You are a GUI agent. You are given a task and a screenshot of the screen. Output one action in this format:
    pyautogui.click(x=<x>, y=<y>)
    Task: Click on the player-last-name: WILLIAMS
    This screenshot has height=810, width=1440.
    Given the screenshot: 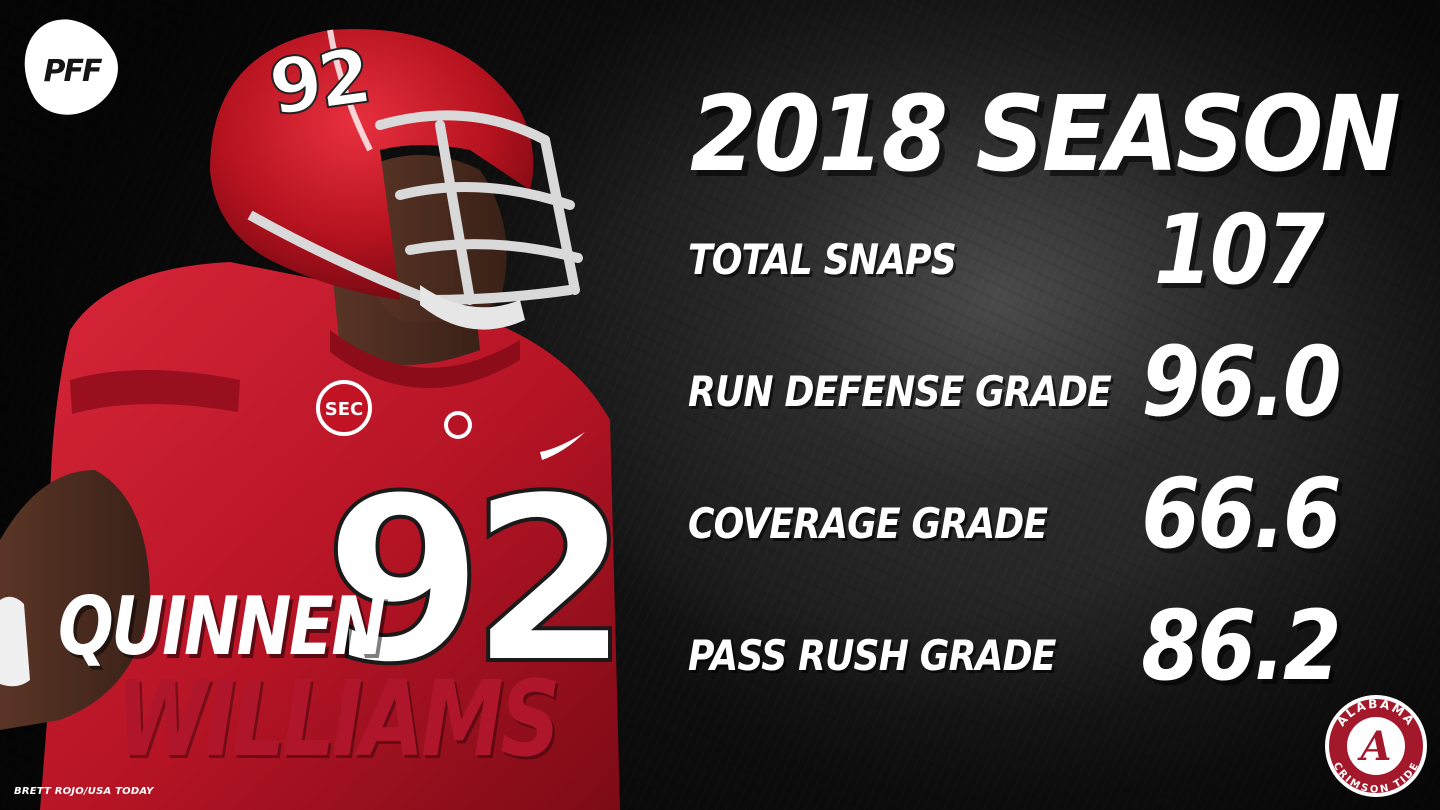 What is the action you would take?
    pyautogui.click(x=338, y=719)
    